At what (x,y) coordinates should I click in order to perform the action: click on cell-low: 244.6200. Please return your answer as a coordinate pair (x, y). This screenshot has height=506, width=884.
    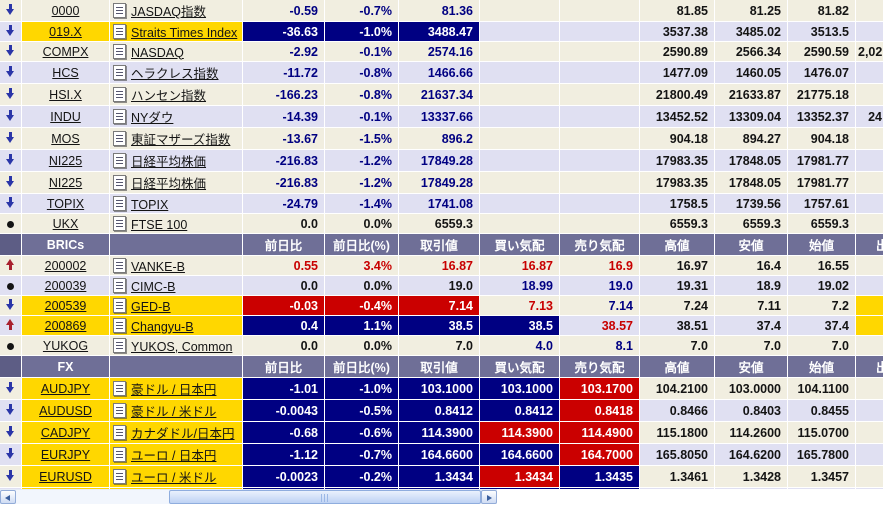
    Looking at the image, I should click on (751, 488).